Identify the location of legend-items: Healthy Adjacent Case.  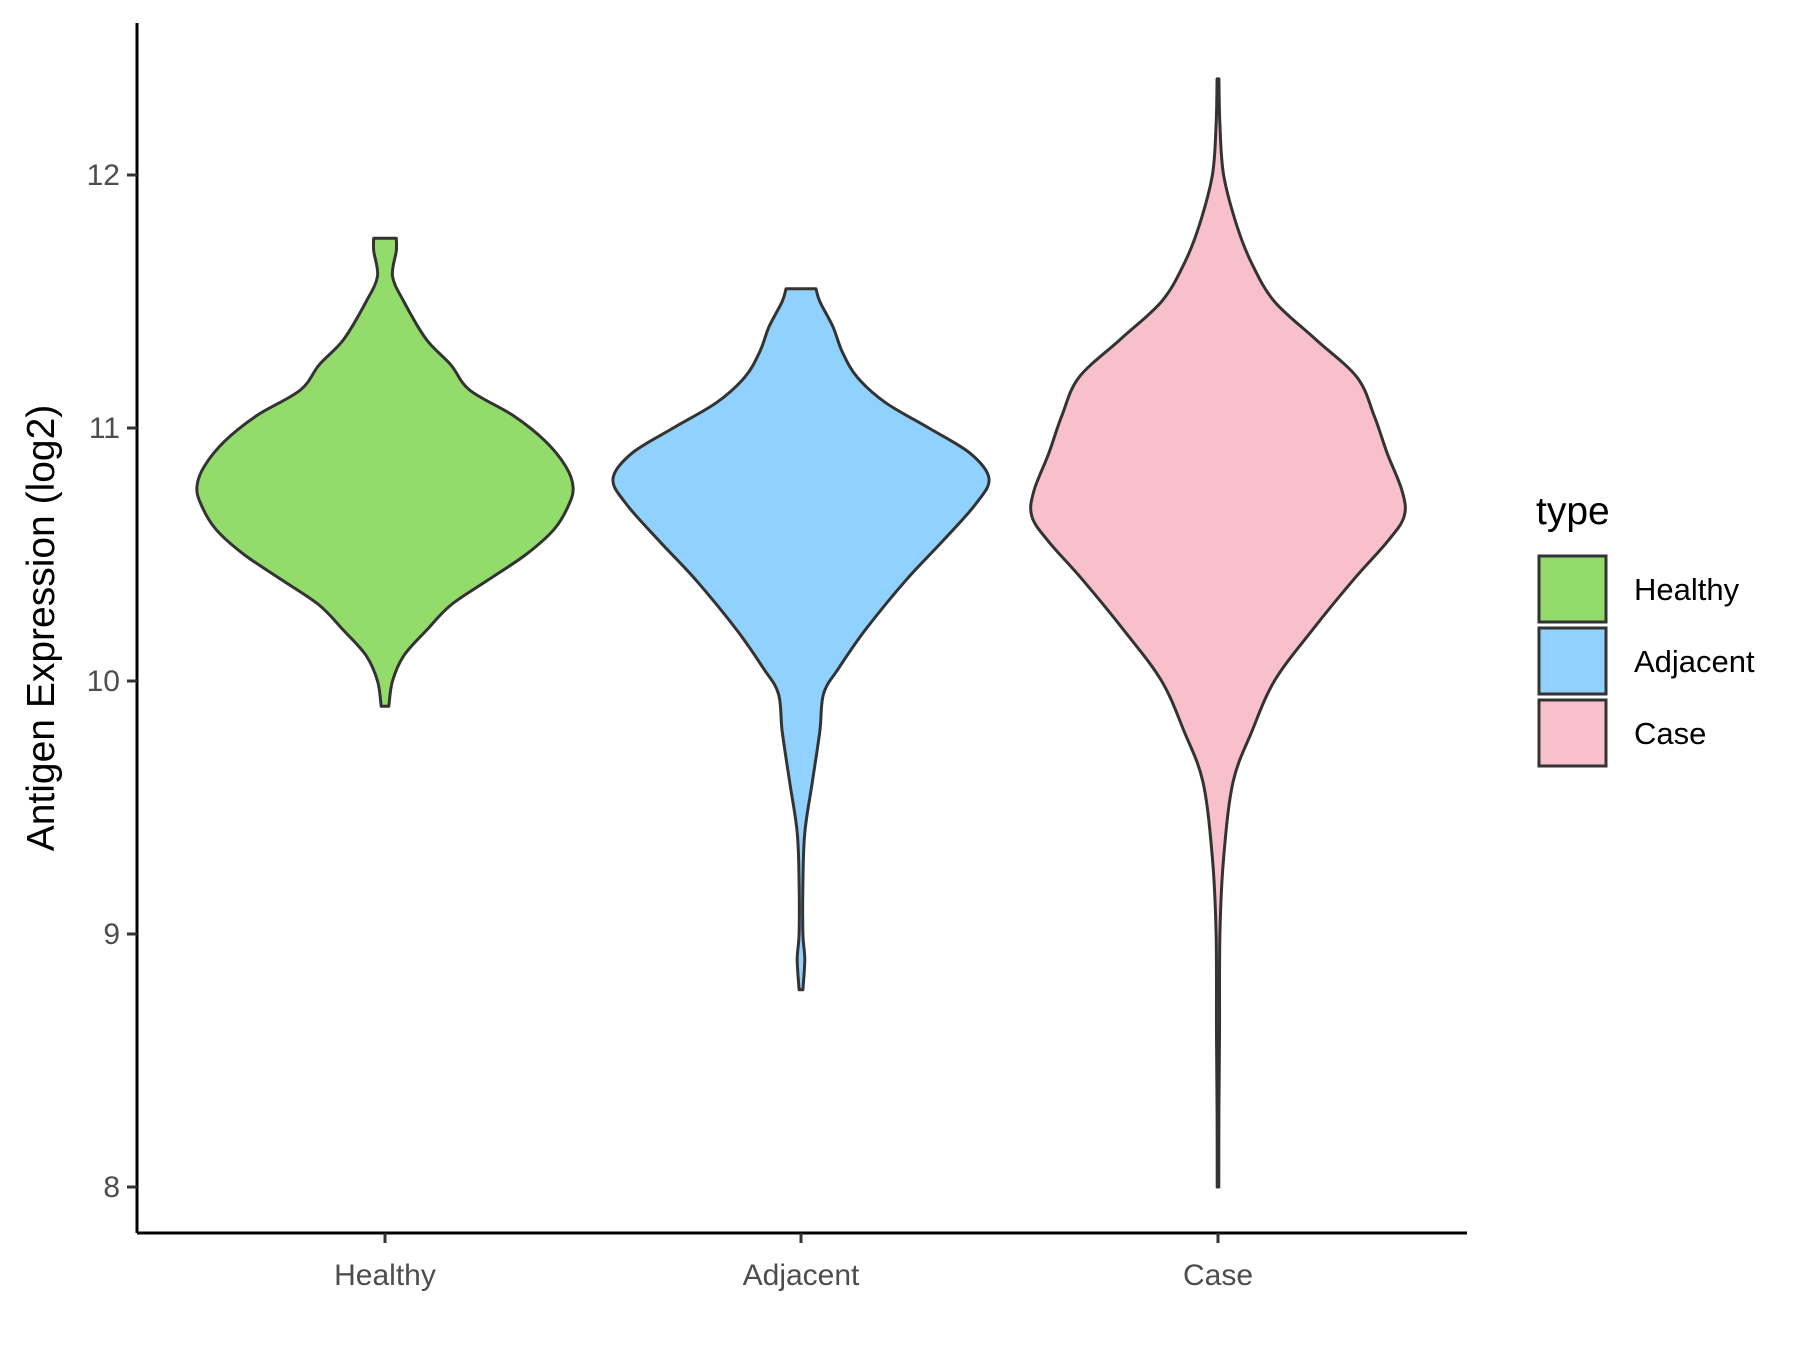
(1646, 661).